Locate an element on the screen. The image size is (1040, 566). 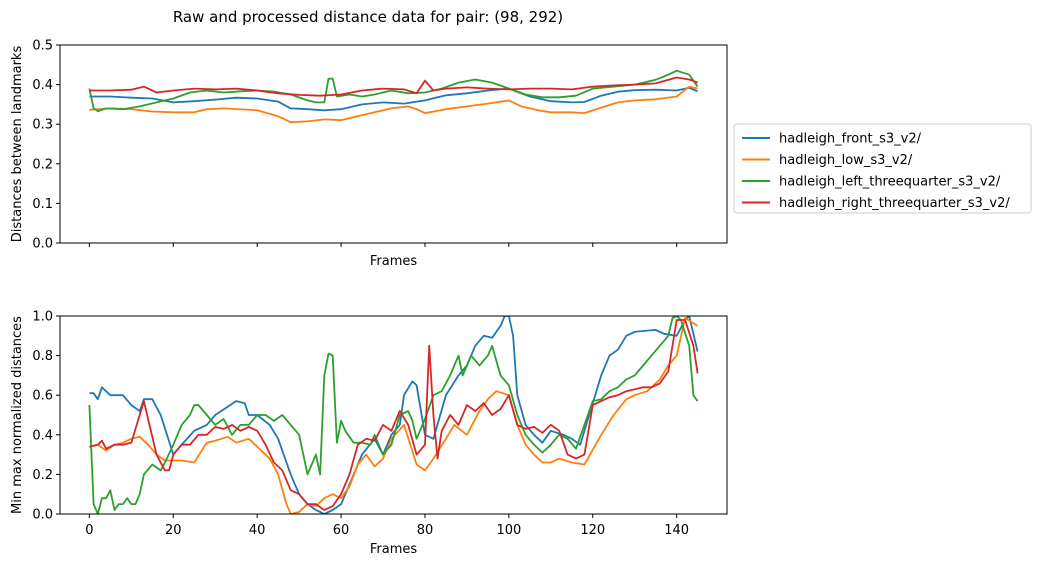
legend-frame is located at coordinates (882, 168).